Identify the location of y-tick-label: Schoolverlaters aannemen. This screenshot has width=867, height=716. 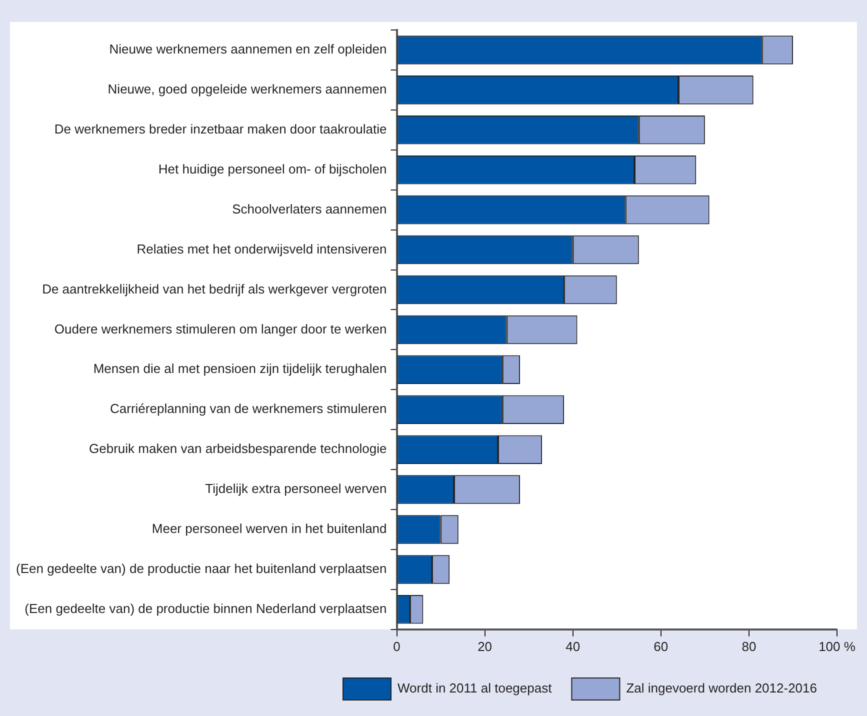
(309, 208).